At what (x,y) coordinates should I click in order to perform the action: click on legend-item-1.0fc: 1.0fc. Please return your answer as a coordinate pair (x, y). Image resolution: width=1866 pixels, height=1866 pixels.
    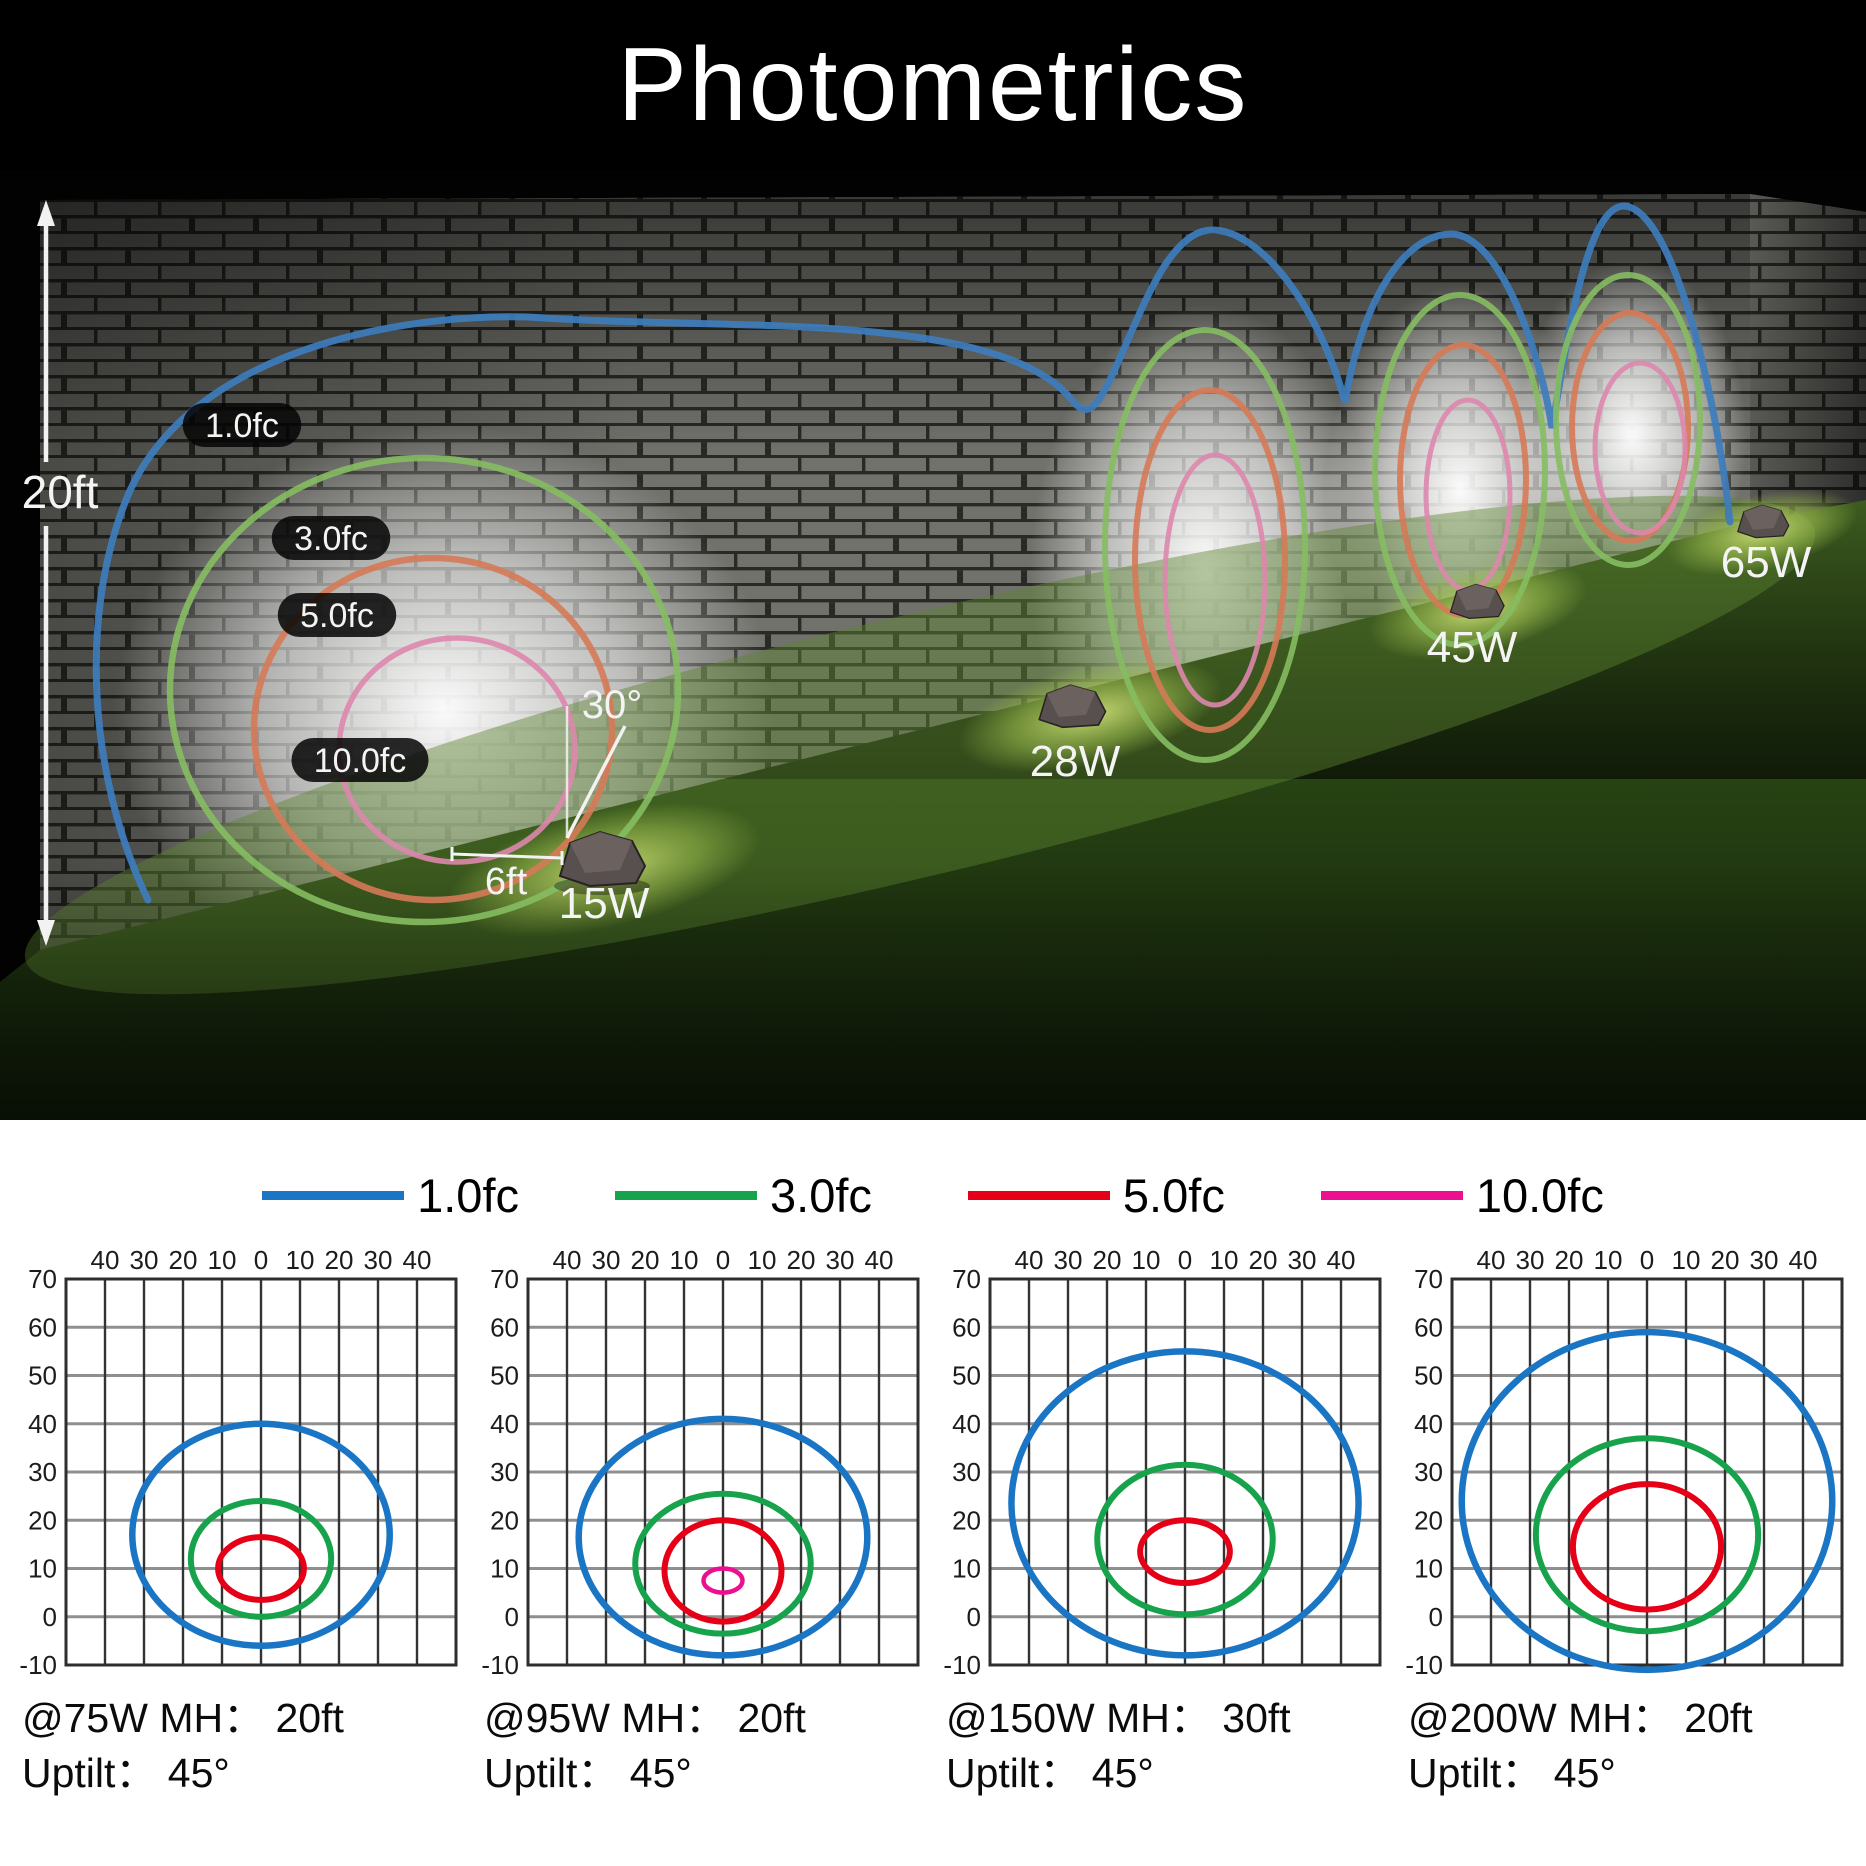
    Looking at the image, I should click on (390, 1195).